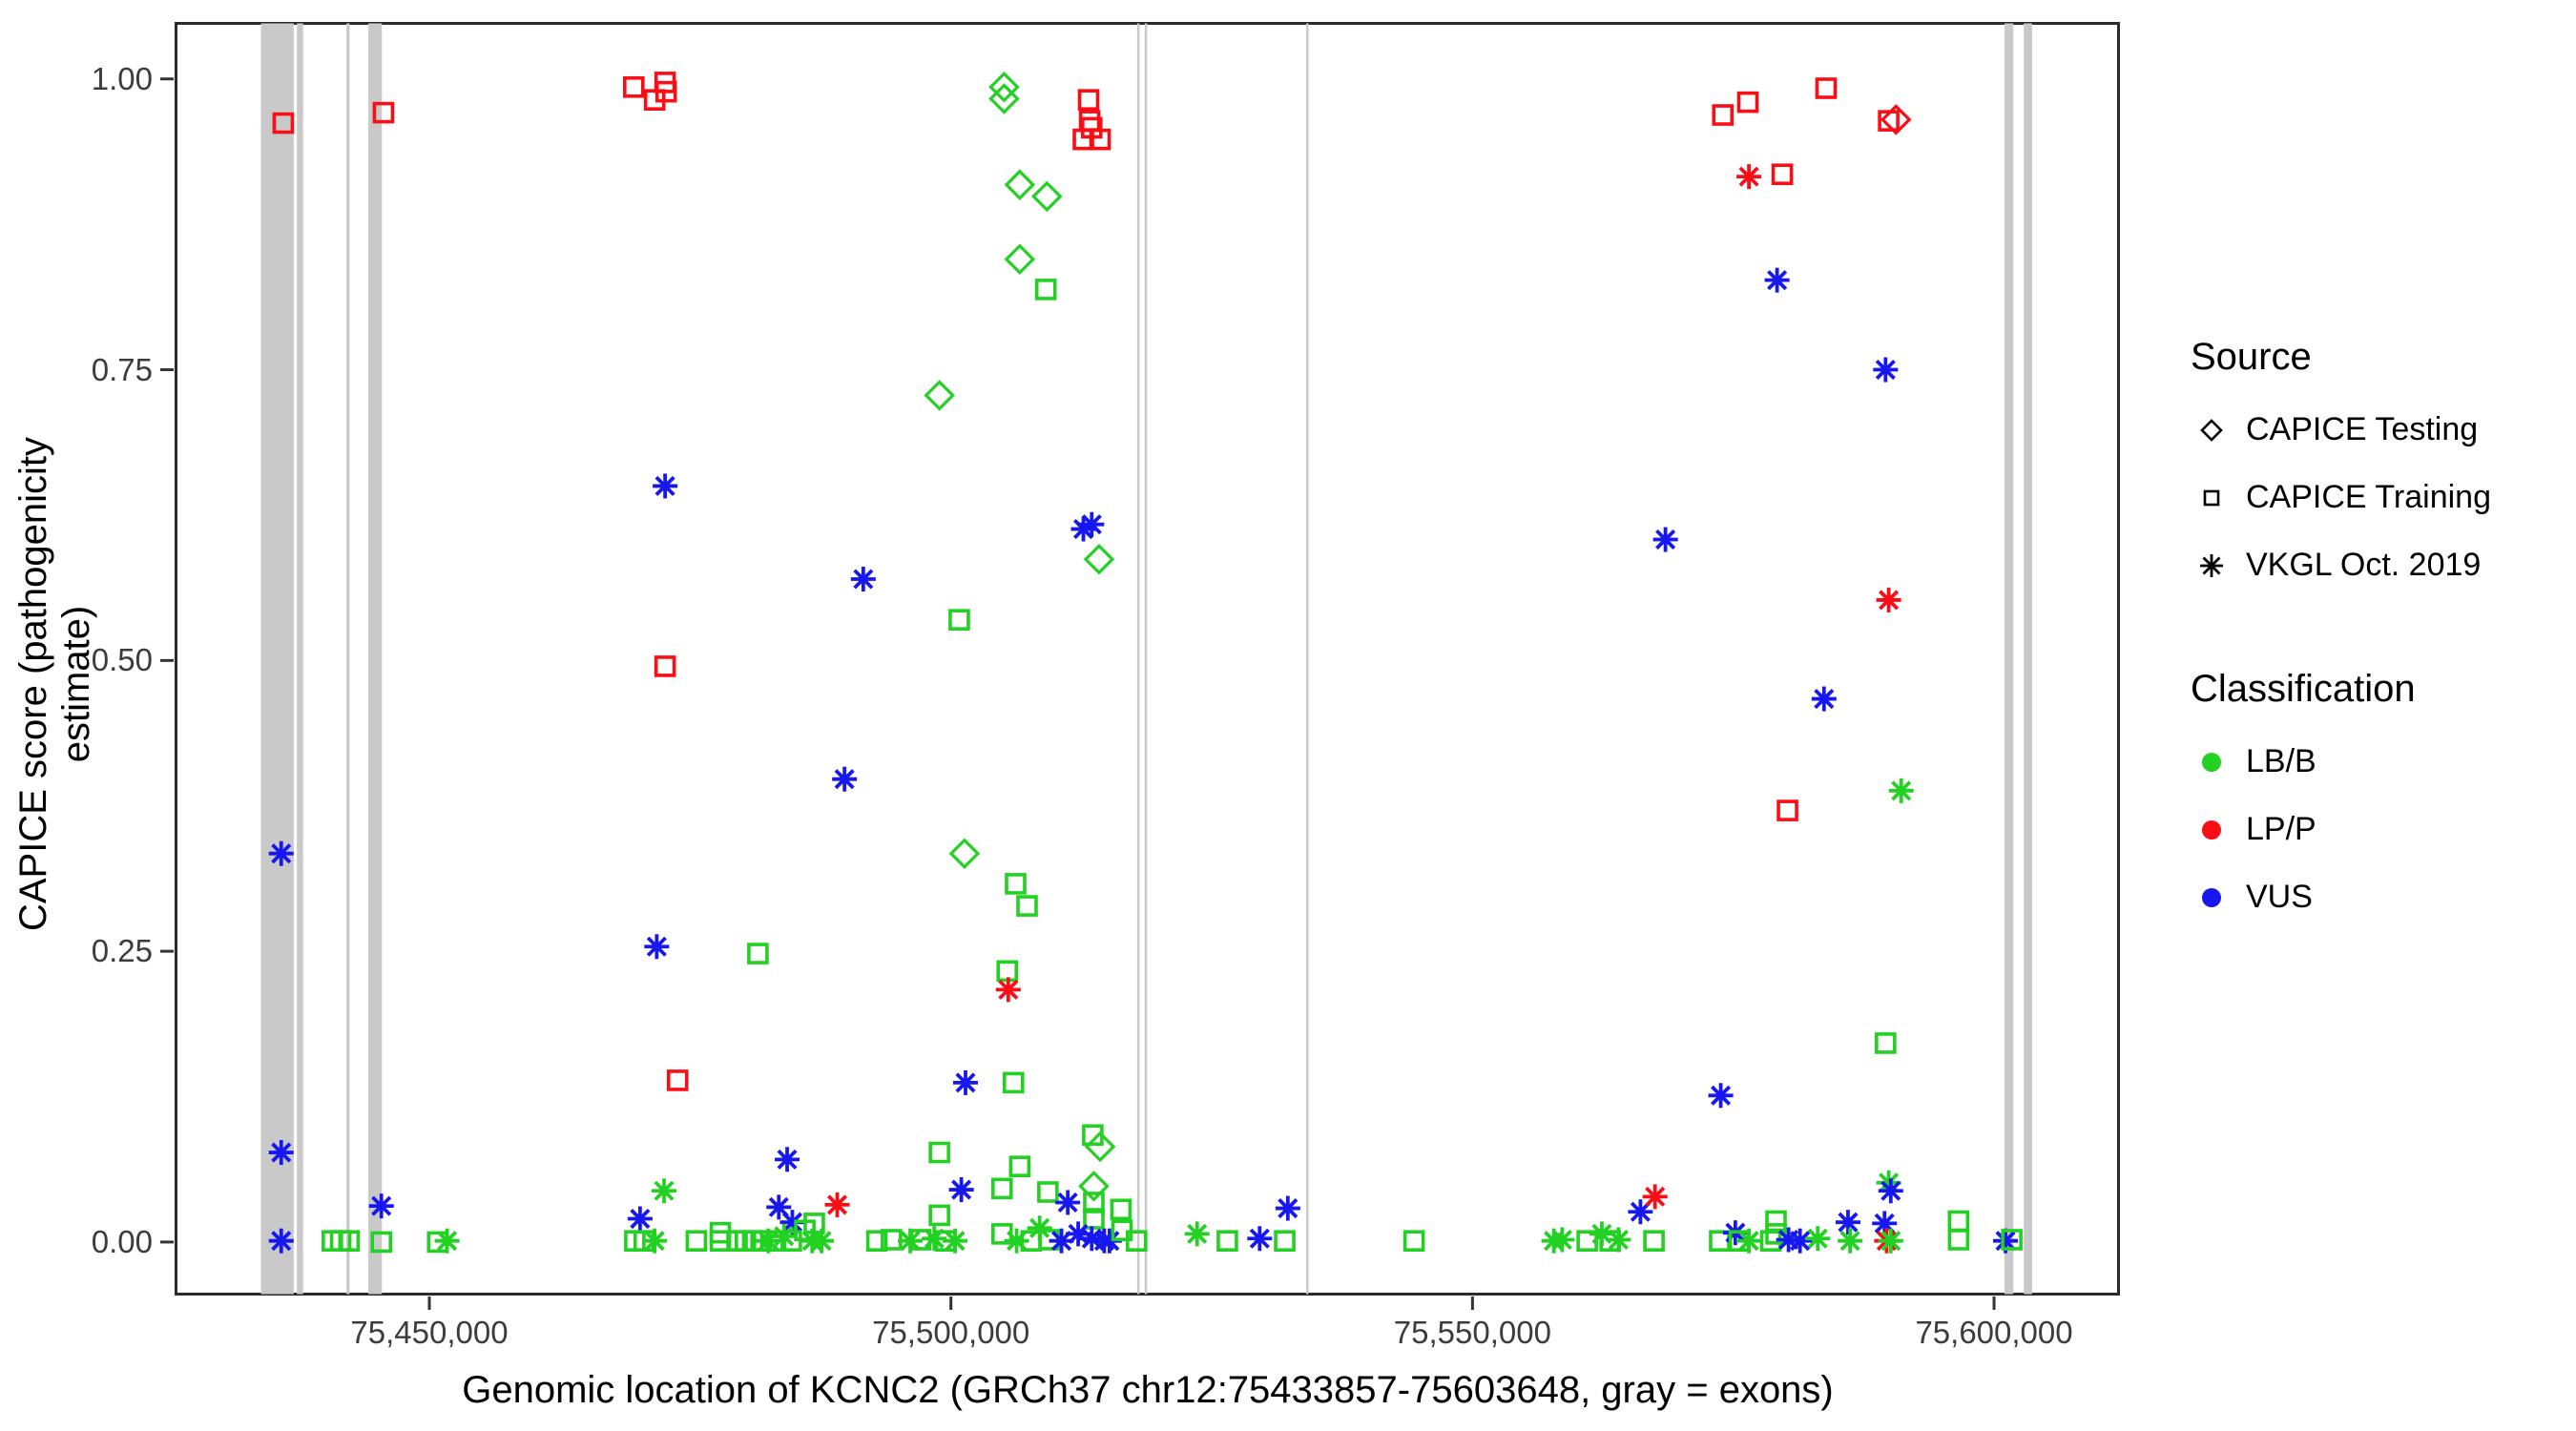  I want to click on y-tick-label: 1.00, so click(122, 78).